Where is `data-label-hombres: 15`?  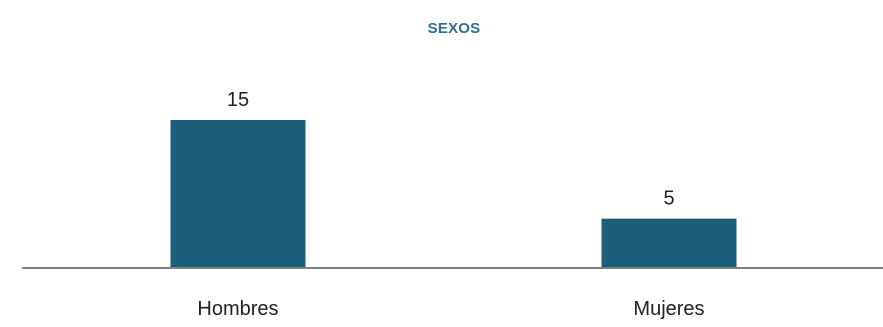
data-label-hombres: 15 is located at coordinates (238, 100).